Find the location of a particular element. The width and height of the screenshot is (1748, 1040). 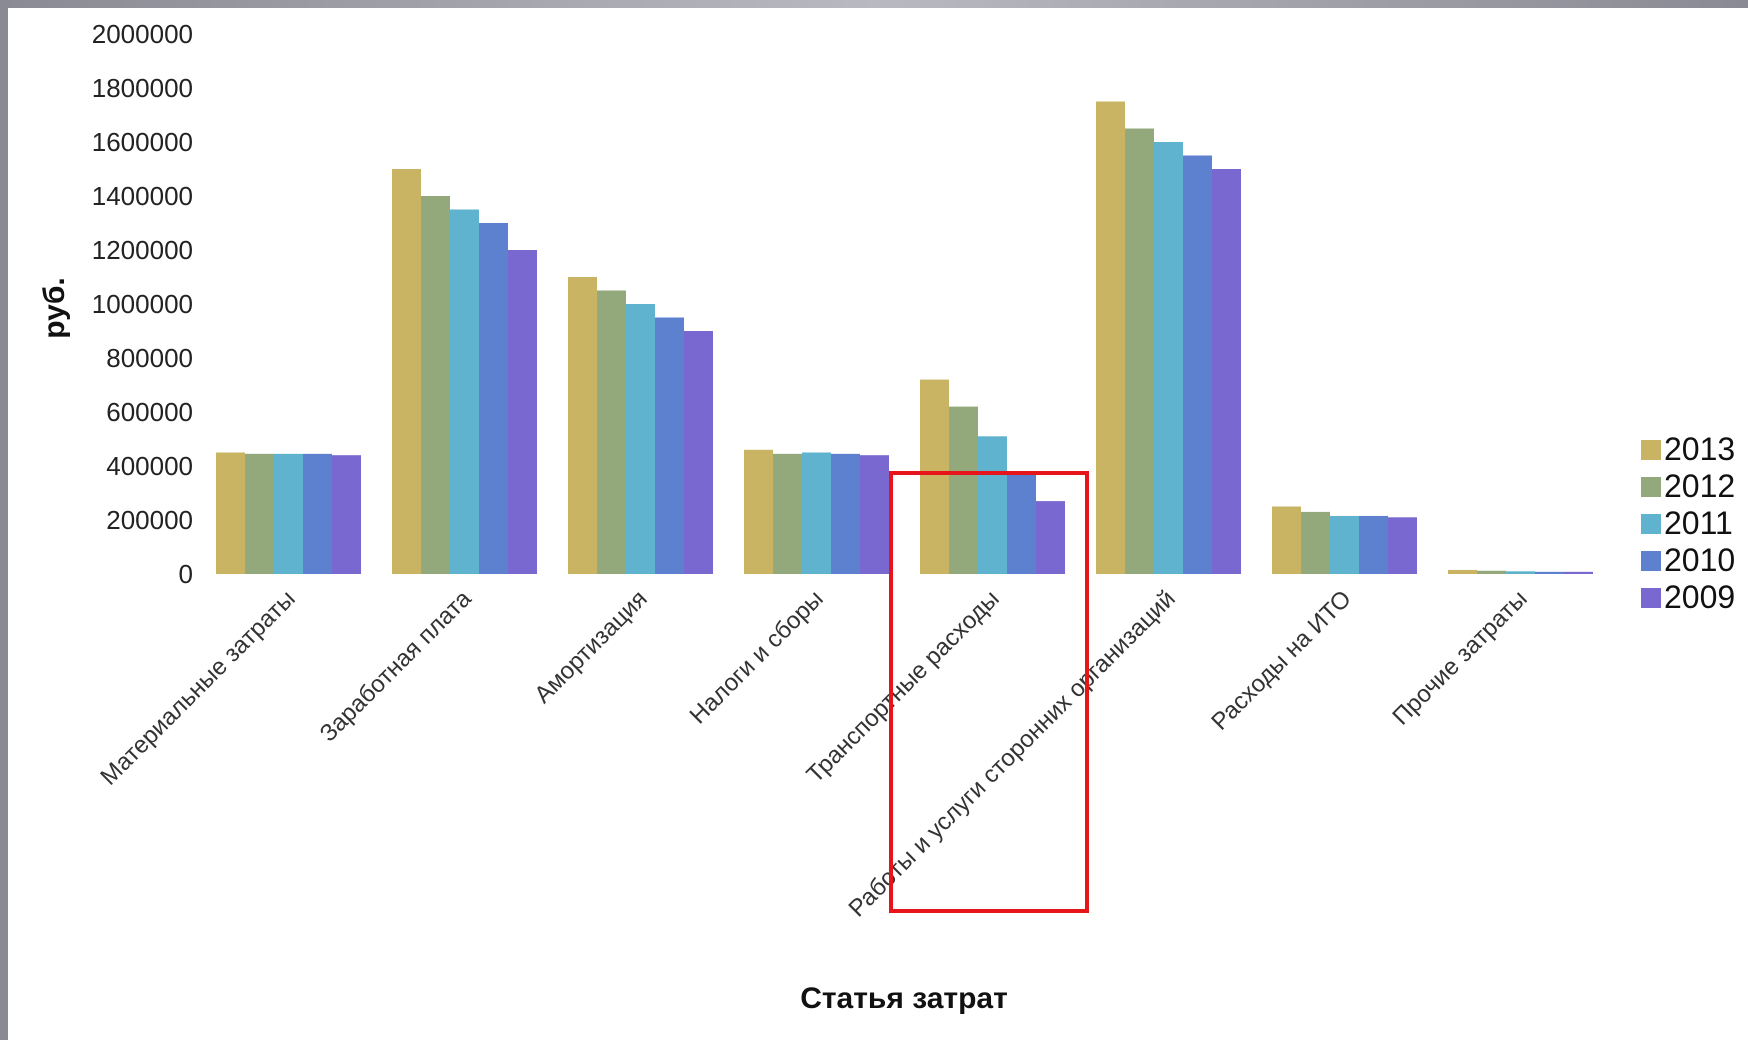

x-category-label: Работы и услуги сторонних организаций is located at coordinates (1012, 753).